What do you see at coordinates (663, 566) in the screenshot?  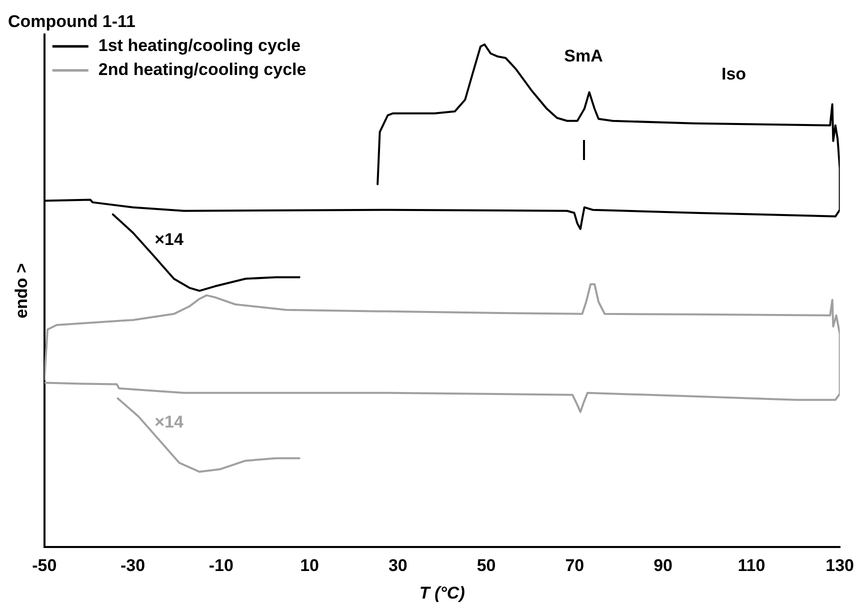 I see `x-tick-label: 90` at bounding box center [663, 566].